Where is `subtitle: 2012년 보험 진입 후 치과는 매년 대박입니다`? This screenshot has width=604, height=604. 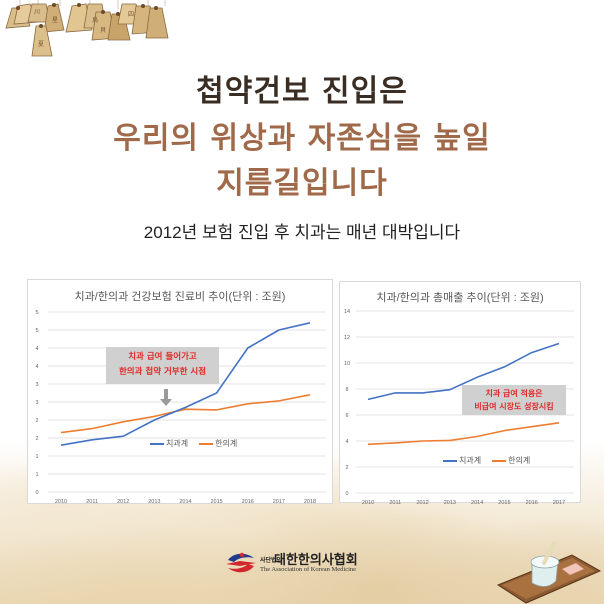
subtitle: 2012년 보험 진입 후 치과는 매년 대박입니다 is located at coordinates (302, 232).